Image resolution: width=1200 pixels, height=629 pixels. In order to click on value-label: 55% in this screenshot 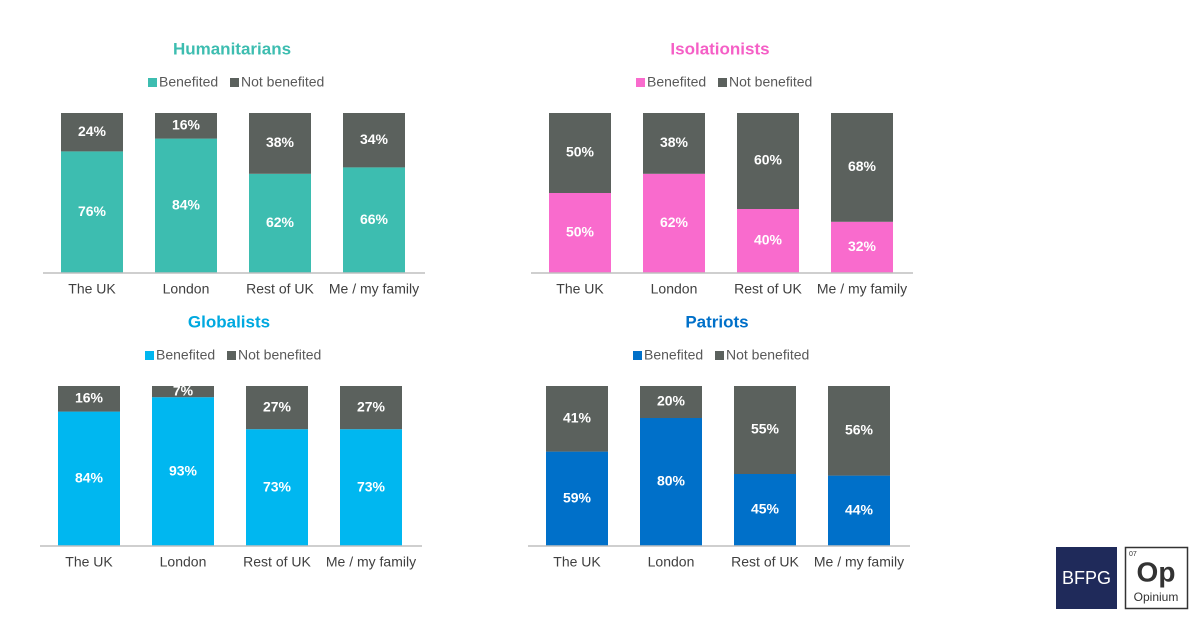, I will do `click(765, 429)`.